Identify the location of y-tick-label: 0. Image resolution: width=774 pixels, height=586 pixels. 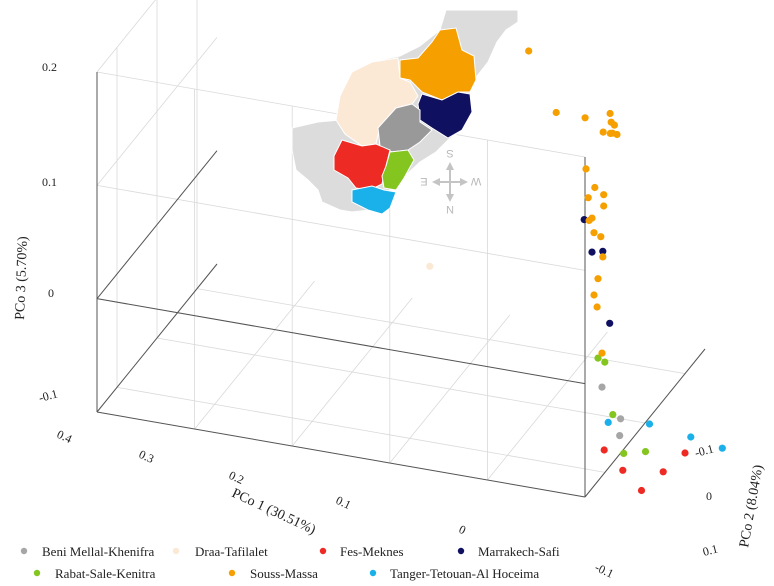
(709, 496).